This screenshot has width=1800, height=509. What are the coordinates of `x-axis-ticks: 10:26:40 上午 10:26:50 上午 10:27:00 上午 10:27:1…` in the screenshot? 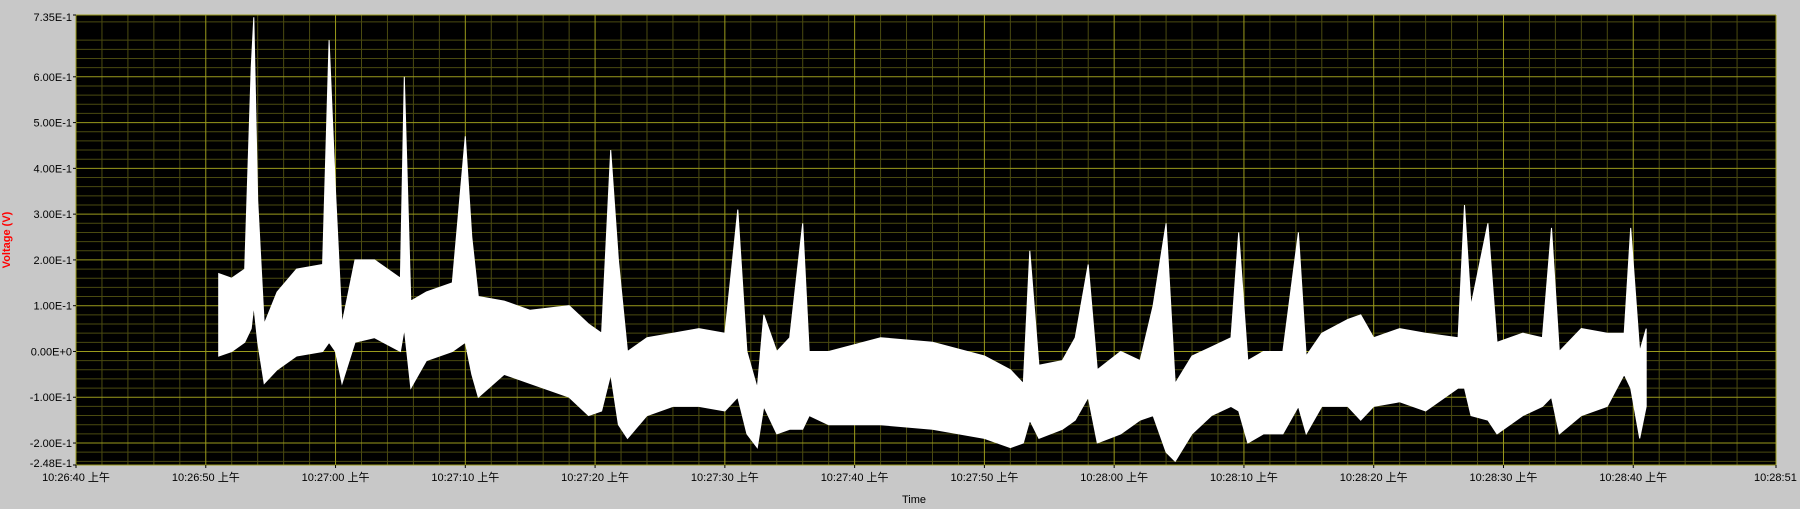 It's located at (921, 474).